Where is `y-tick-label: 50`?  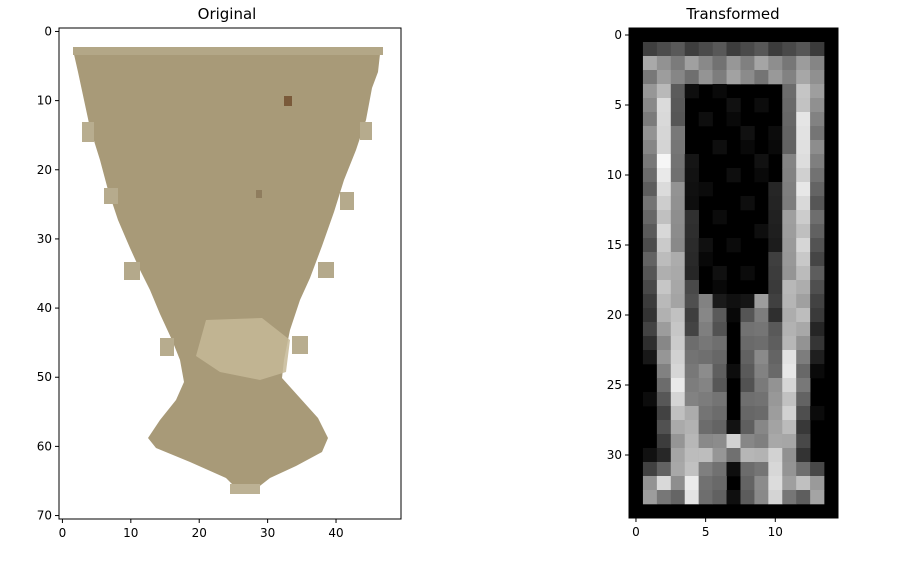
y-tick-label: 50 is located at coordinates (44, 377).